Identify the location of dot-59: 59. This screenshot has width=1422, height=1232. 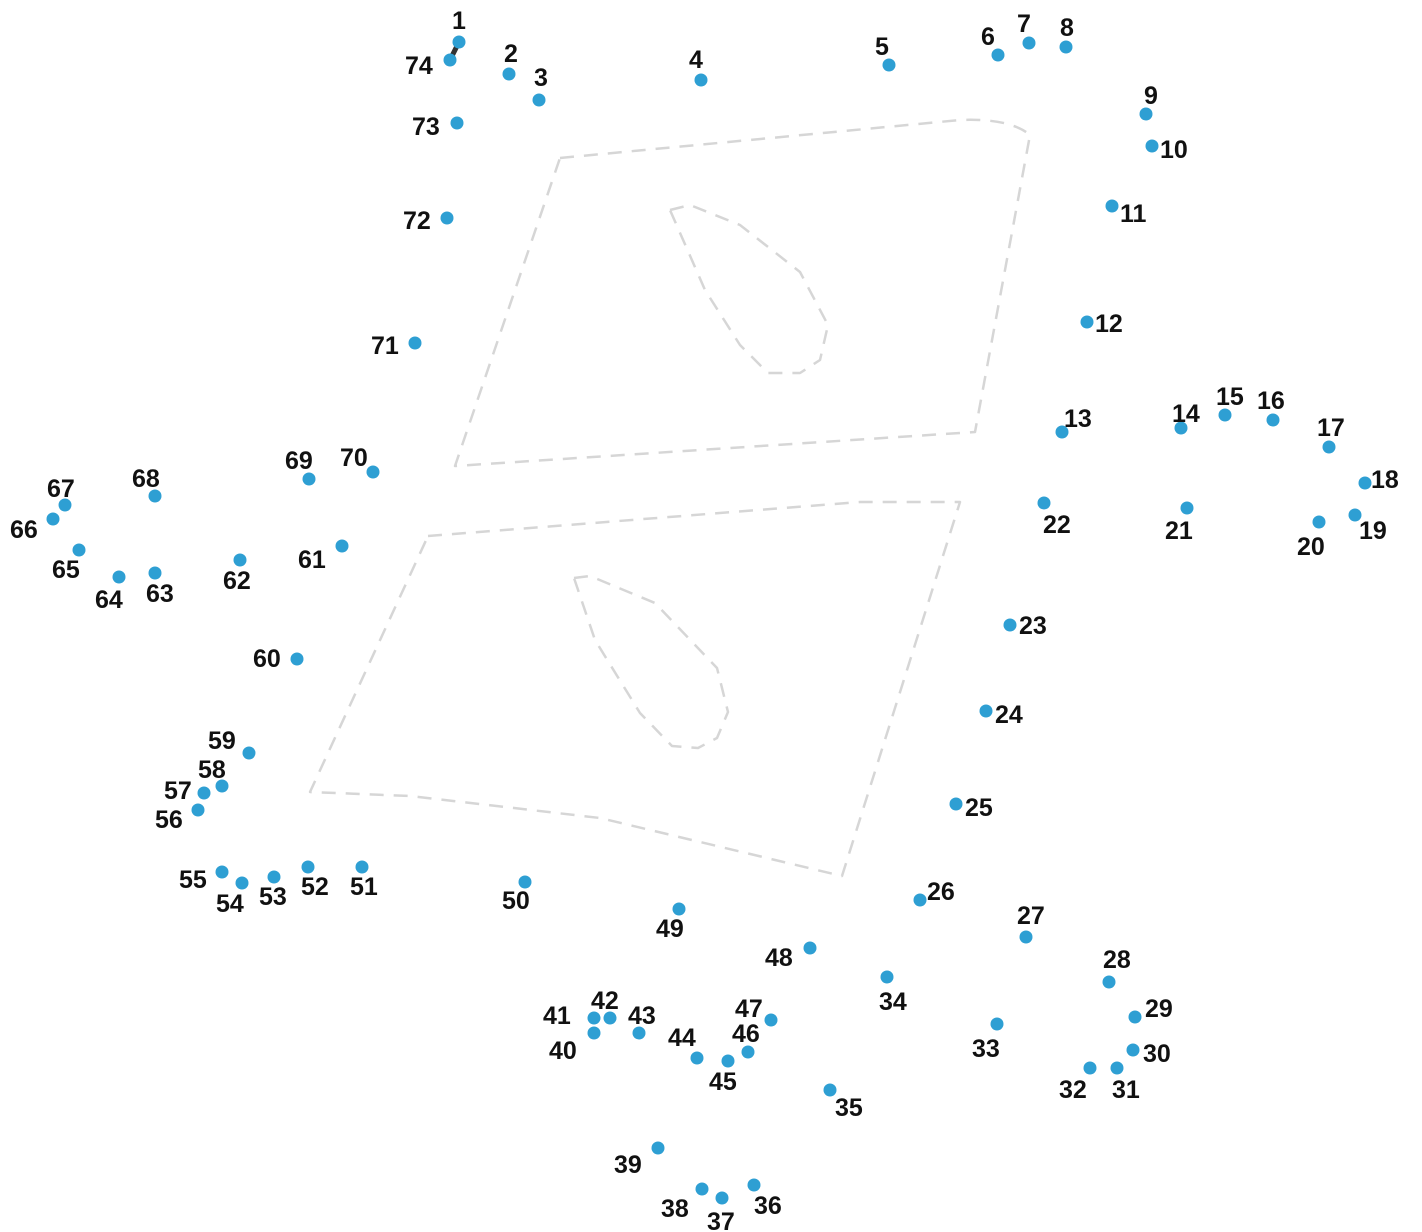
(232, 743).